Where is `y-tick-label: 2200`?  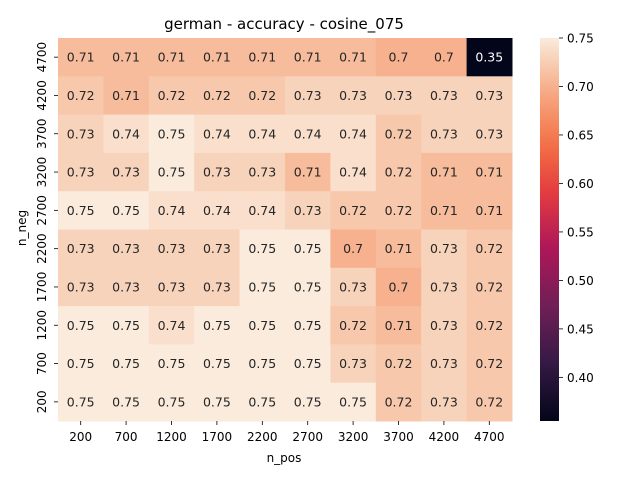
y-tick-label: 2200 is located at coordinates (42, 248).